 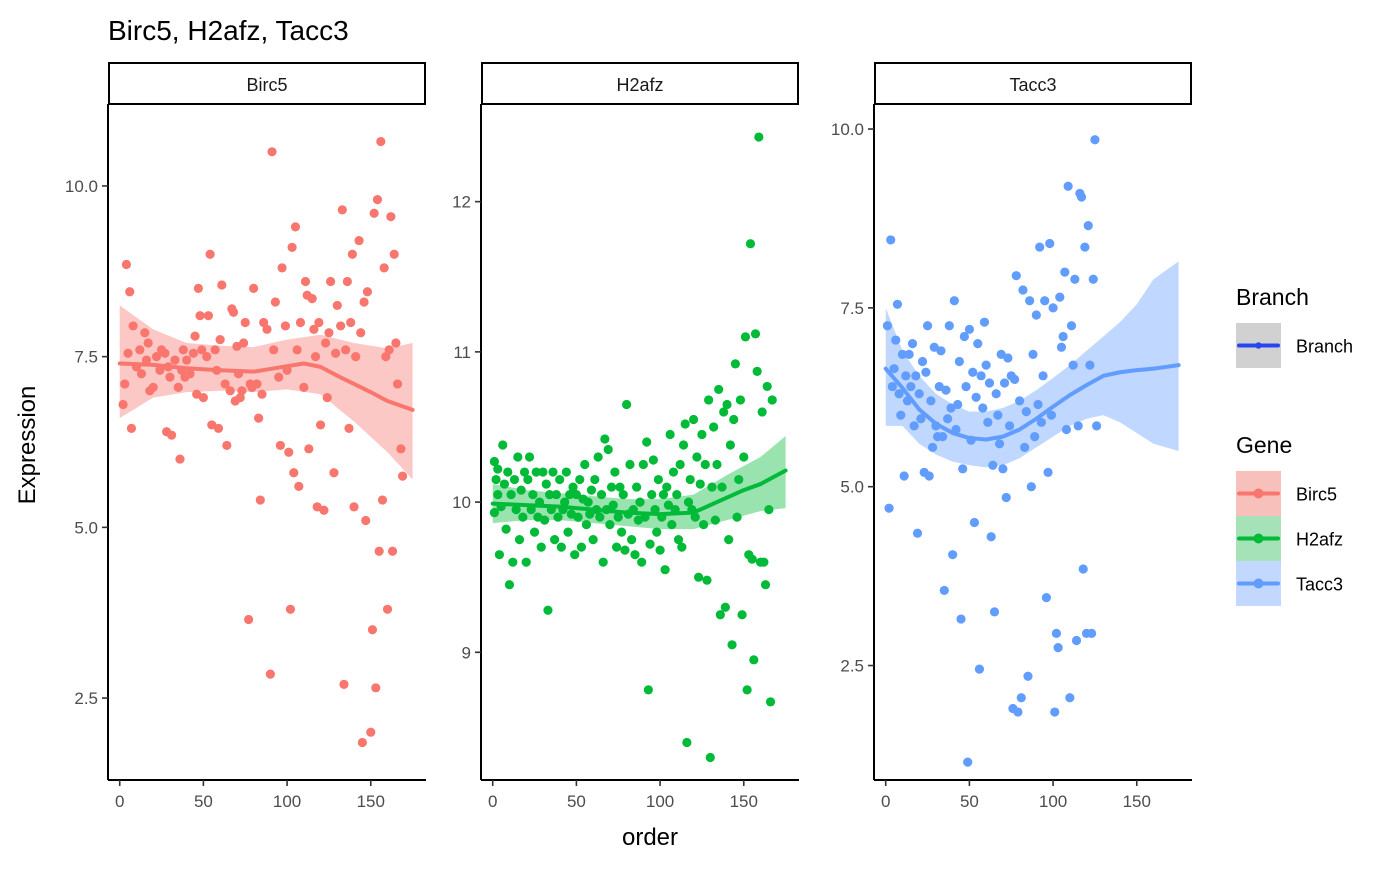 I want to click on y-tick-label: 5.0, so click(x=852, y=487).